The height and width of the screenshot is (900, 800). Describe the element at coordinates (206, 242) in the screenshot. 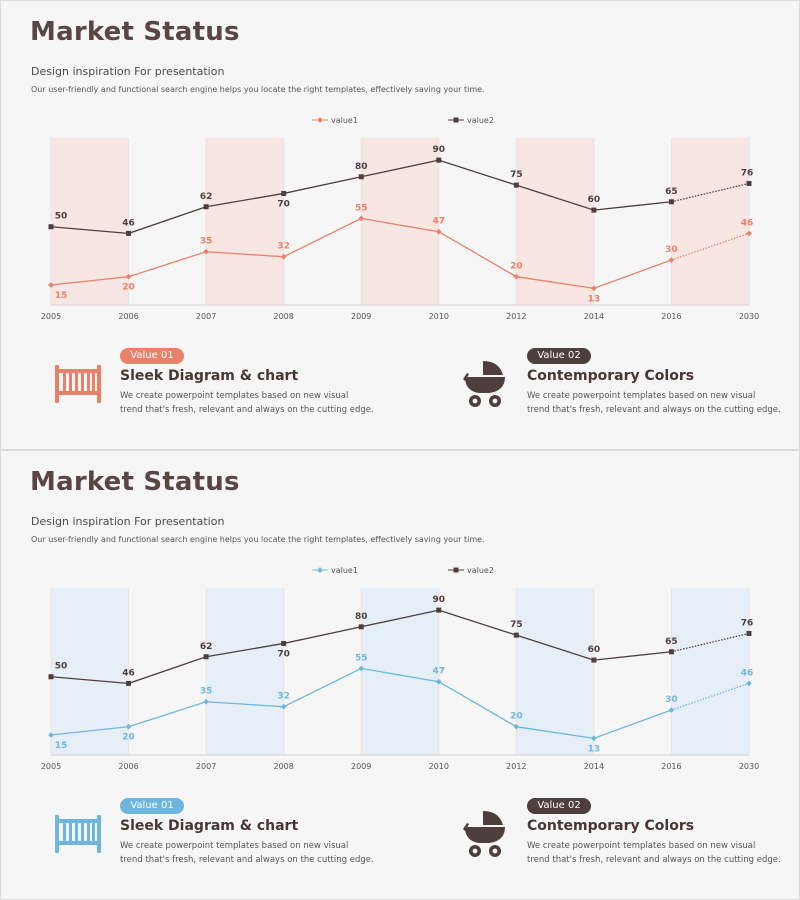

I see `data-label: 35` at that location.